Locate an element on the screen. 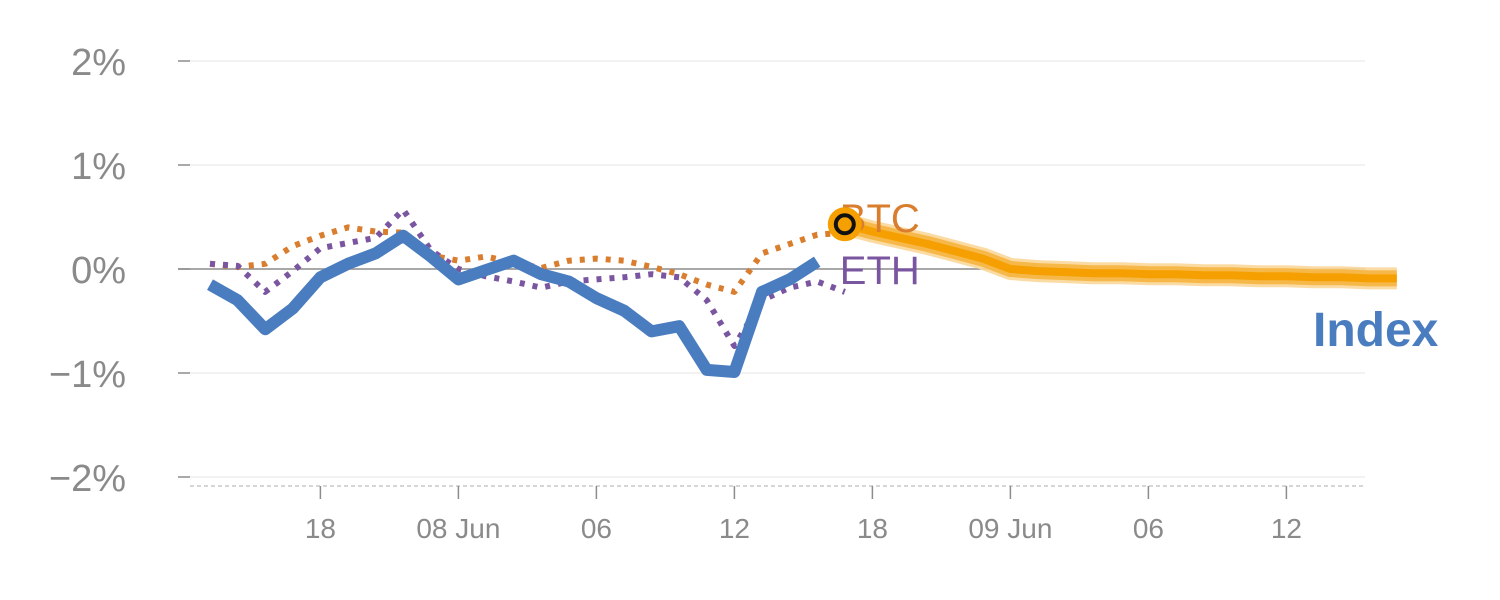  index-line is located at coordinates (514, 303).